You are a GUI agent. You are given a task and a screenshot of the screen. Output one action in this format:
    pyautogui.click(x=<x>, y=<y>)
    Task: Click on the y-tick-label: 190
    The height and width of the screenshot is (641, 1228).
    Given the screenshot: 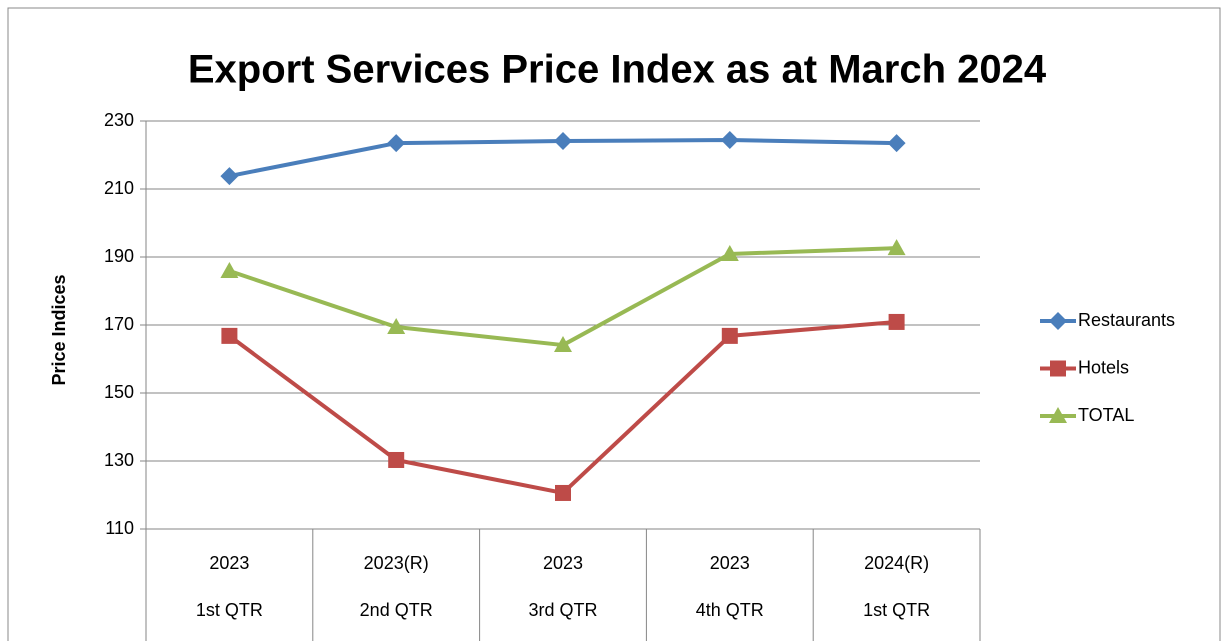 What is the action you would take?
    pyautogui.click(x=119, y=256)
    